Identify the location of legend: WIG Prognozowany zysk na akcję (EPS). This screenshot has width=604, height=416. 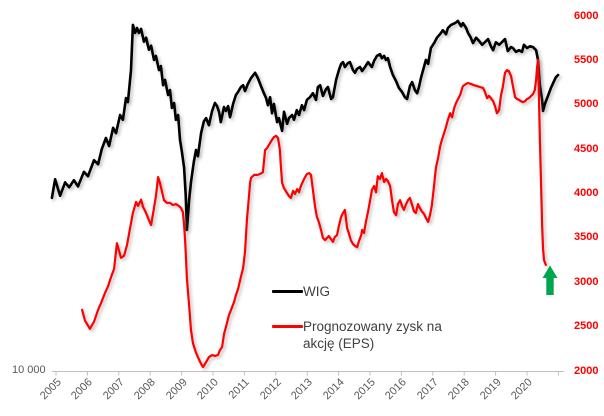
(372, 326).